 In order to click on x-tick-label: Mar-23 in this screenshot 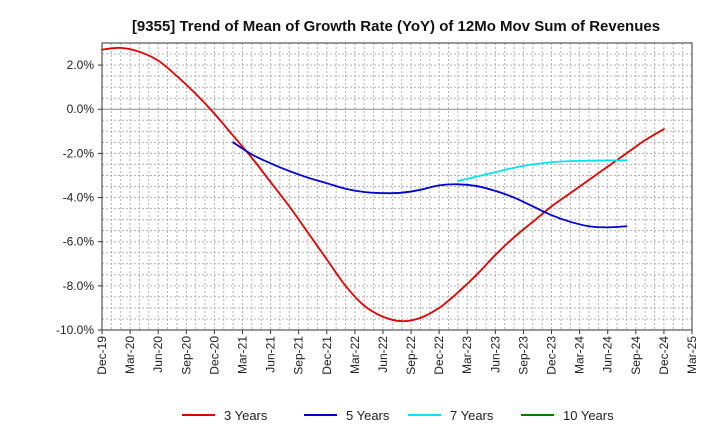, I will do `click(467, 355)`.